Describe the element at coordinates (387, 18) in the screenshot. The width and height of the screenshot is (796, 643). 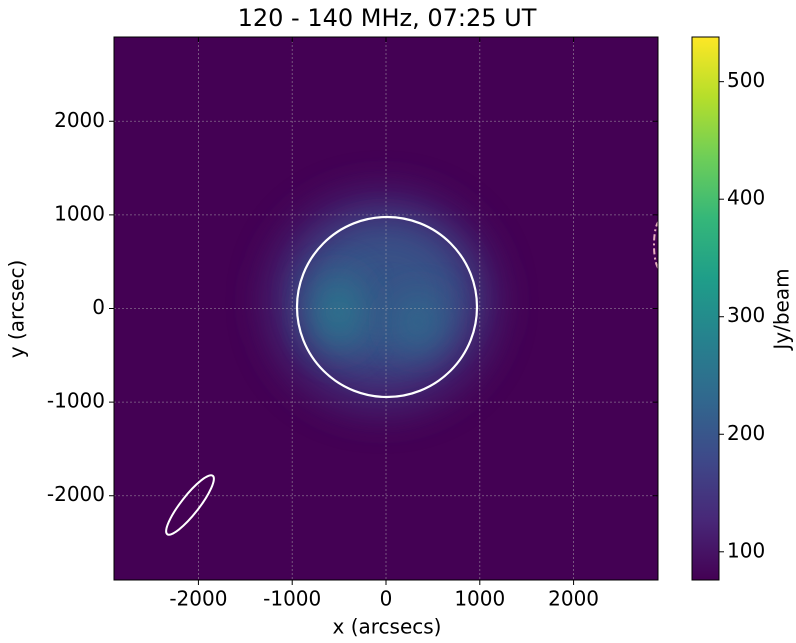
I see `chart-title: 120 - 140 MHz, 07:25 UT` at that location.